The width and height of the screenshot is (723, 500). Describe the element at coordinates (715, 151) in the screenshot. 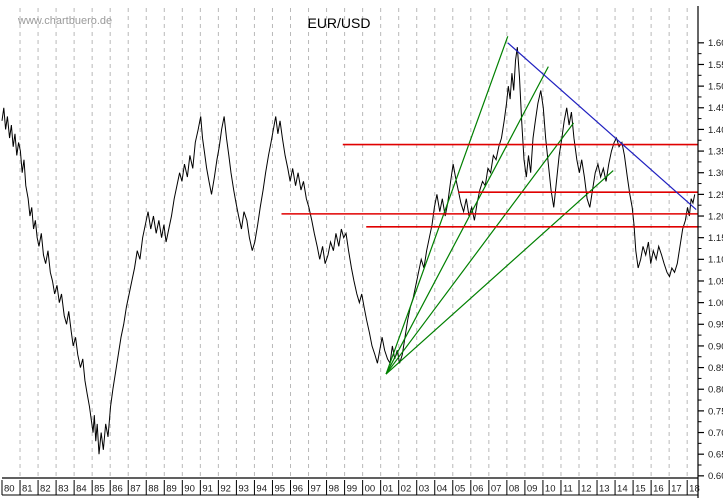

I see `y-tick-label-1.35: 1.35` at that location.